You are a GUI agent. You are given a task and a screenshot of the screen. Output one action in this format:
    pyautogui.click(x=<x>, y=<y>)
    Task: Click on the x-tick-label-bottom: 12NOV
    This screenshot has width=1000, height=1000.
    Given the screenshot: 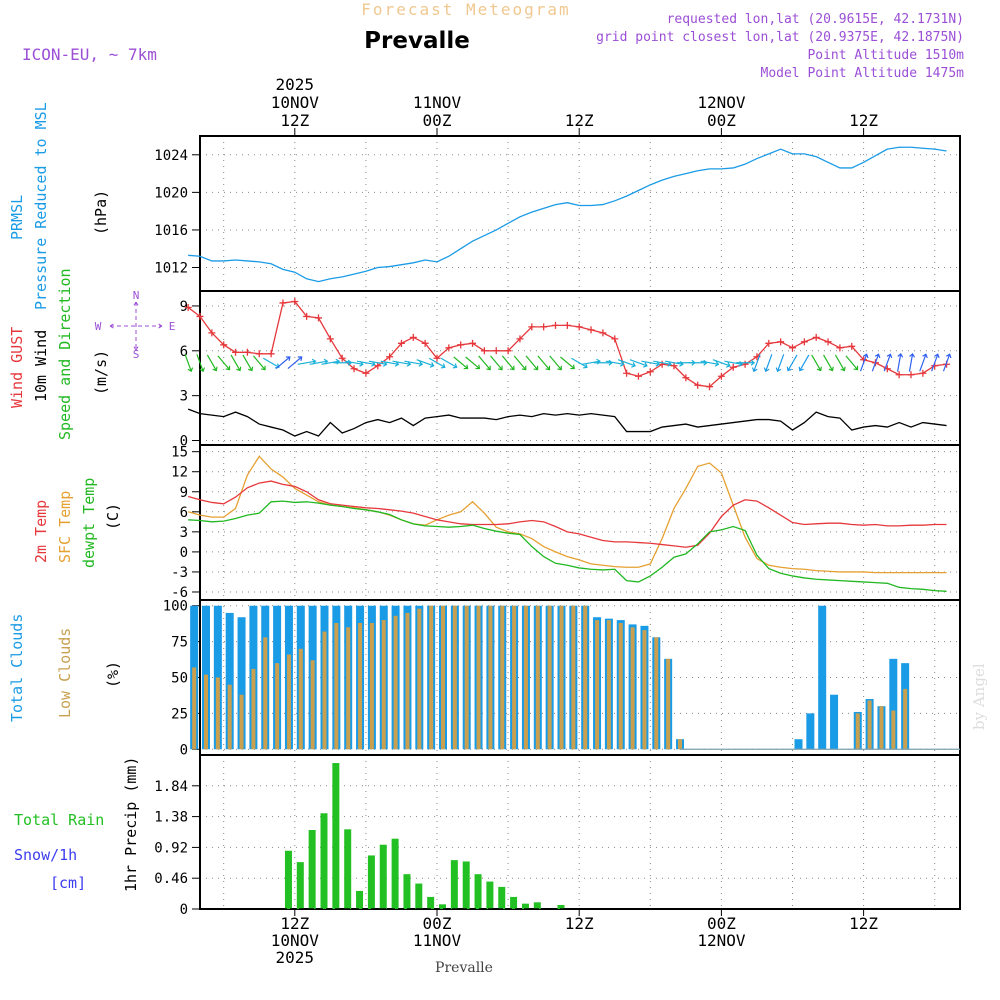 What is the action you would take?
    pyautogui.click(x=721, y=940)
    